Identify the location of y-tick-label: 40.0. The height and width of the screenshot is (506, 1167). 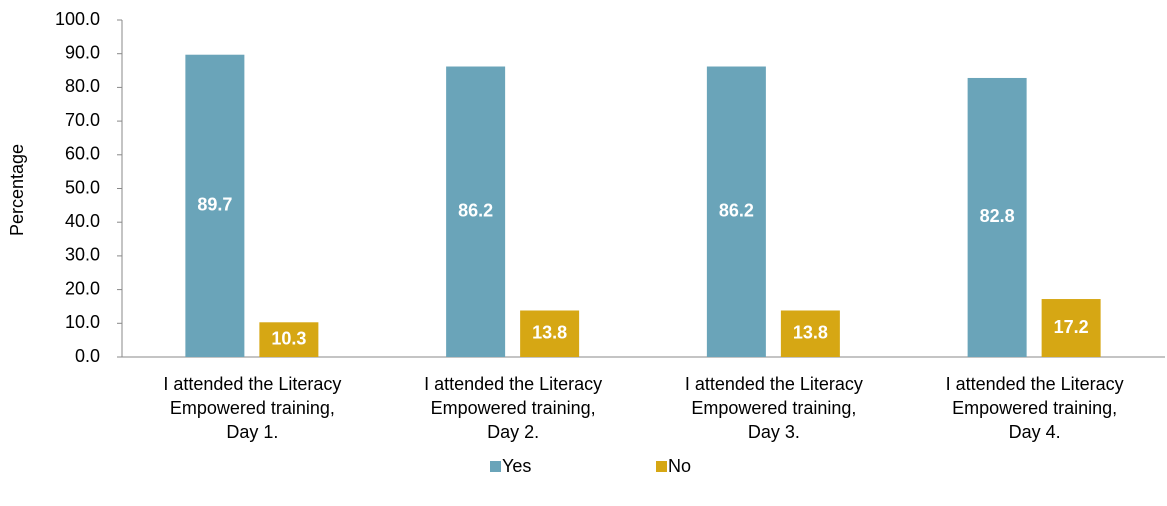
(82, 221).